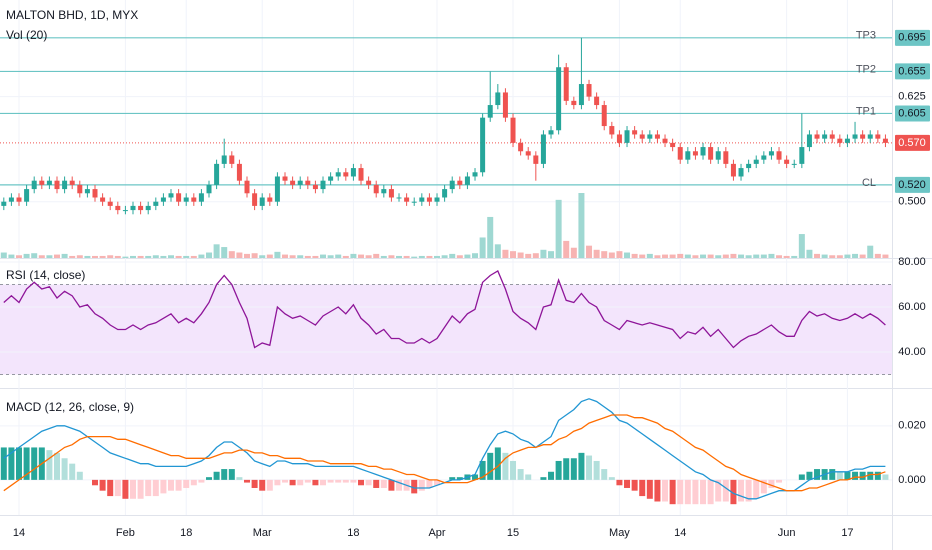 The height and width of the screenshot is (550, 932). Describe the element at coordinates (912, 38) in the screenshot. I see `level-price-label: 0.695` at that location.